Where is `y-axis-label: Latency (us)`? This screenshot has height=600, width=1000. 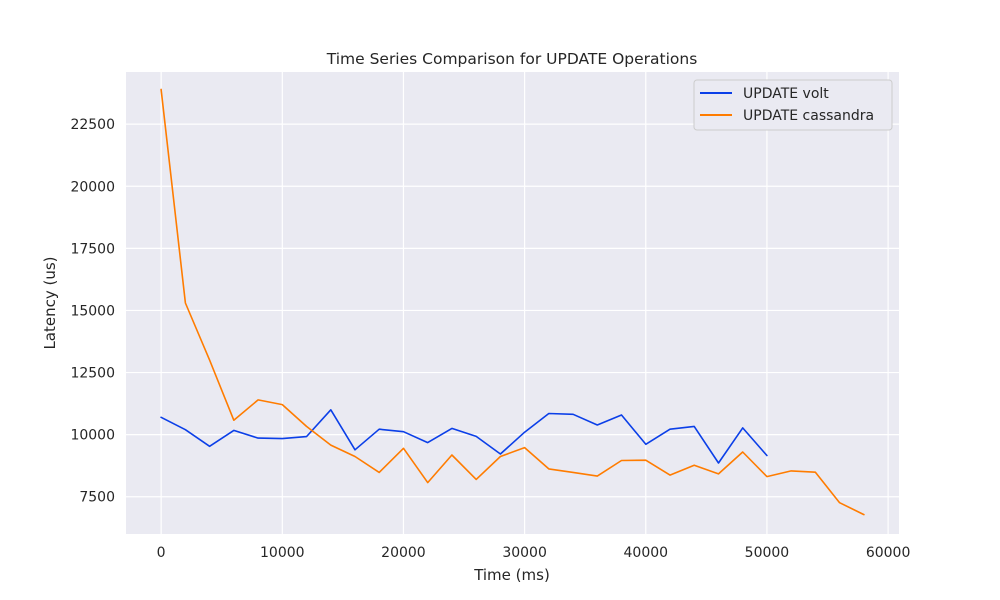
y-axis-label: Latency (us) is located at coordinates (50, 302).